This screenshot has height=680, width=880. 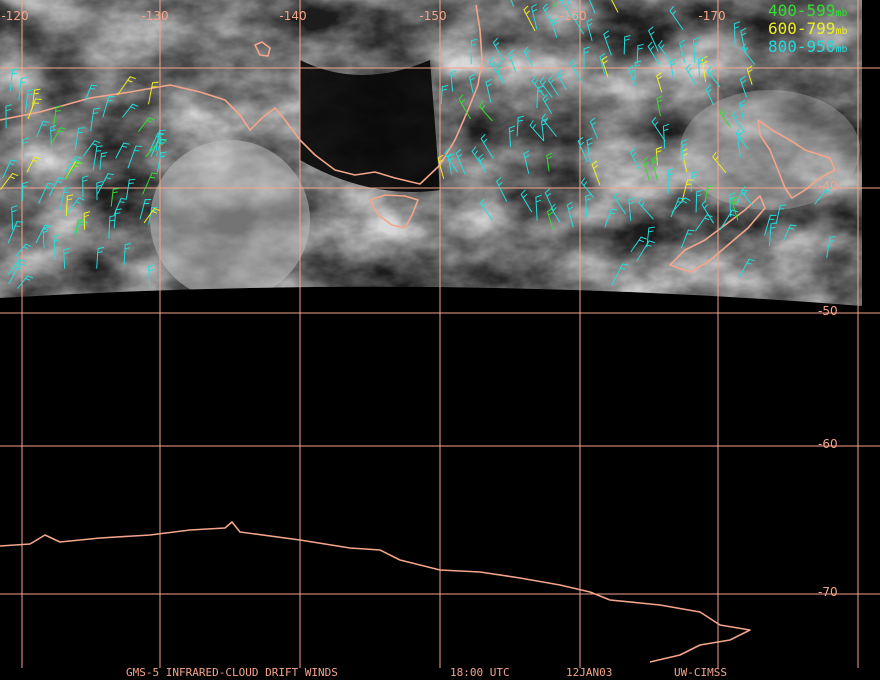 I want to click on legend-range: 600-799, so click(x=801, y=28).